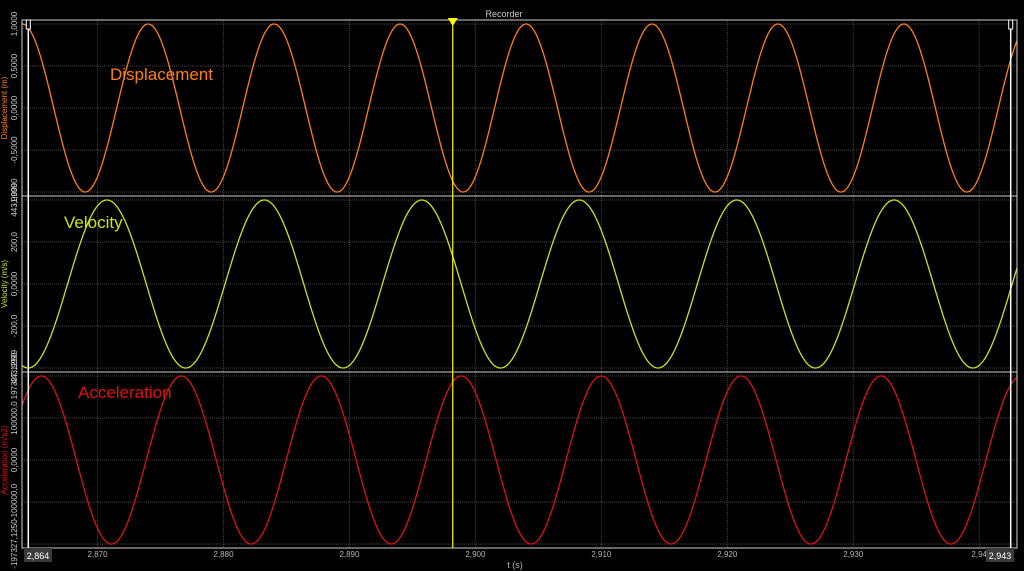 Image resolution: width=1024 pixels, height=571 pixels. I want to click on window-title: Recorder, so click(503, 14).